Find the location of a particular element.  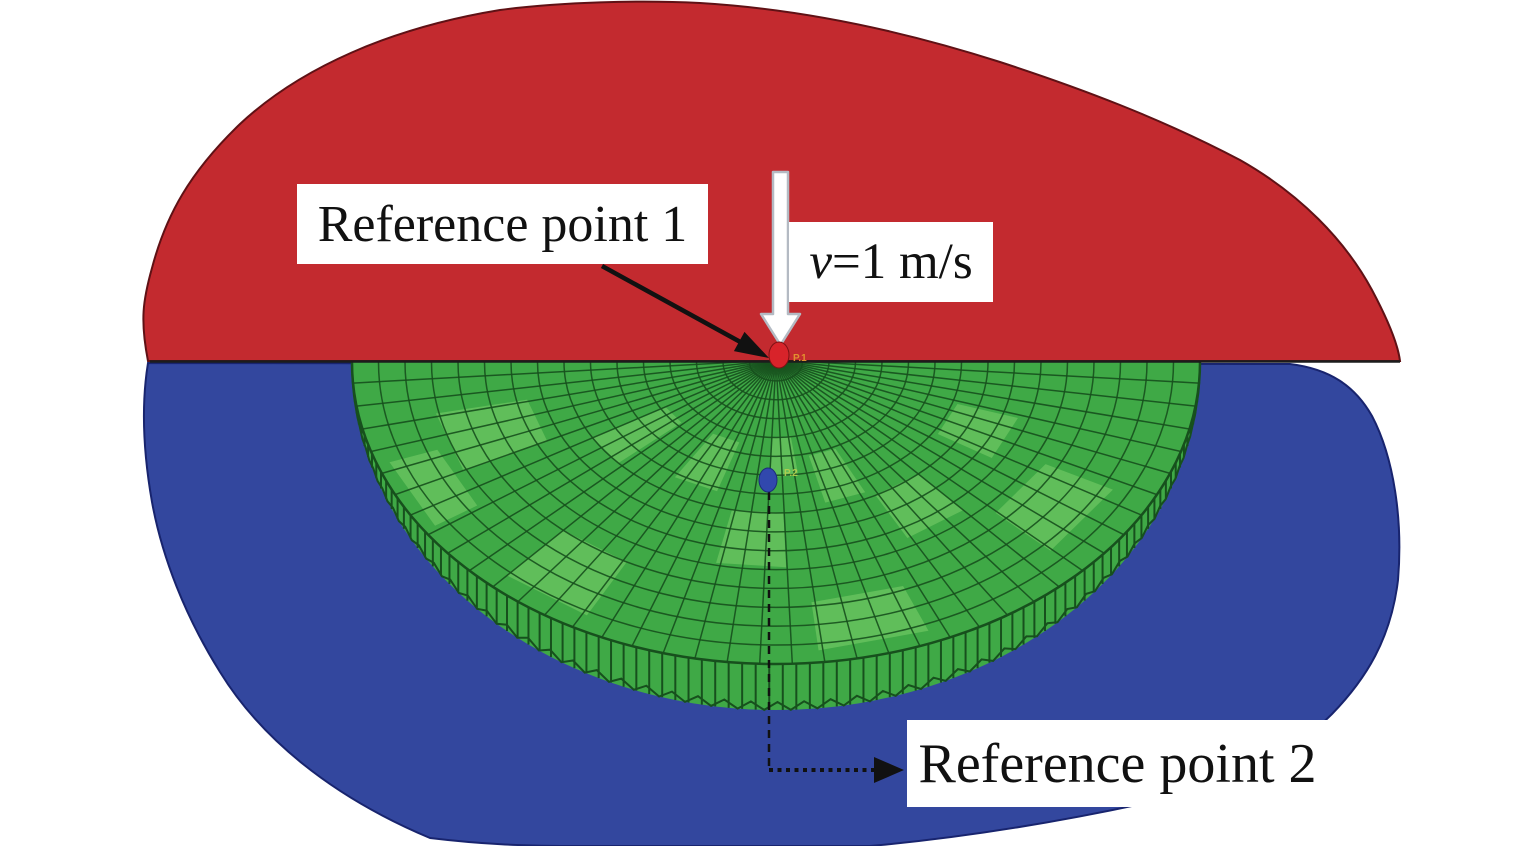

reference-point-1-marker is located at coordinates (779, 355).